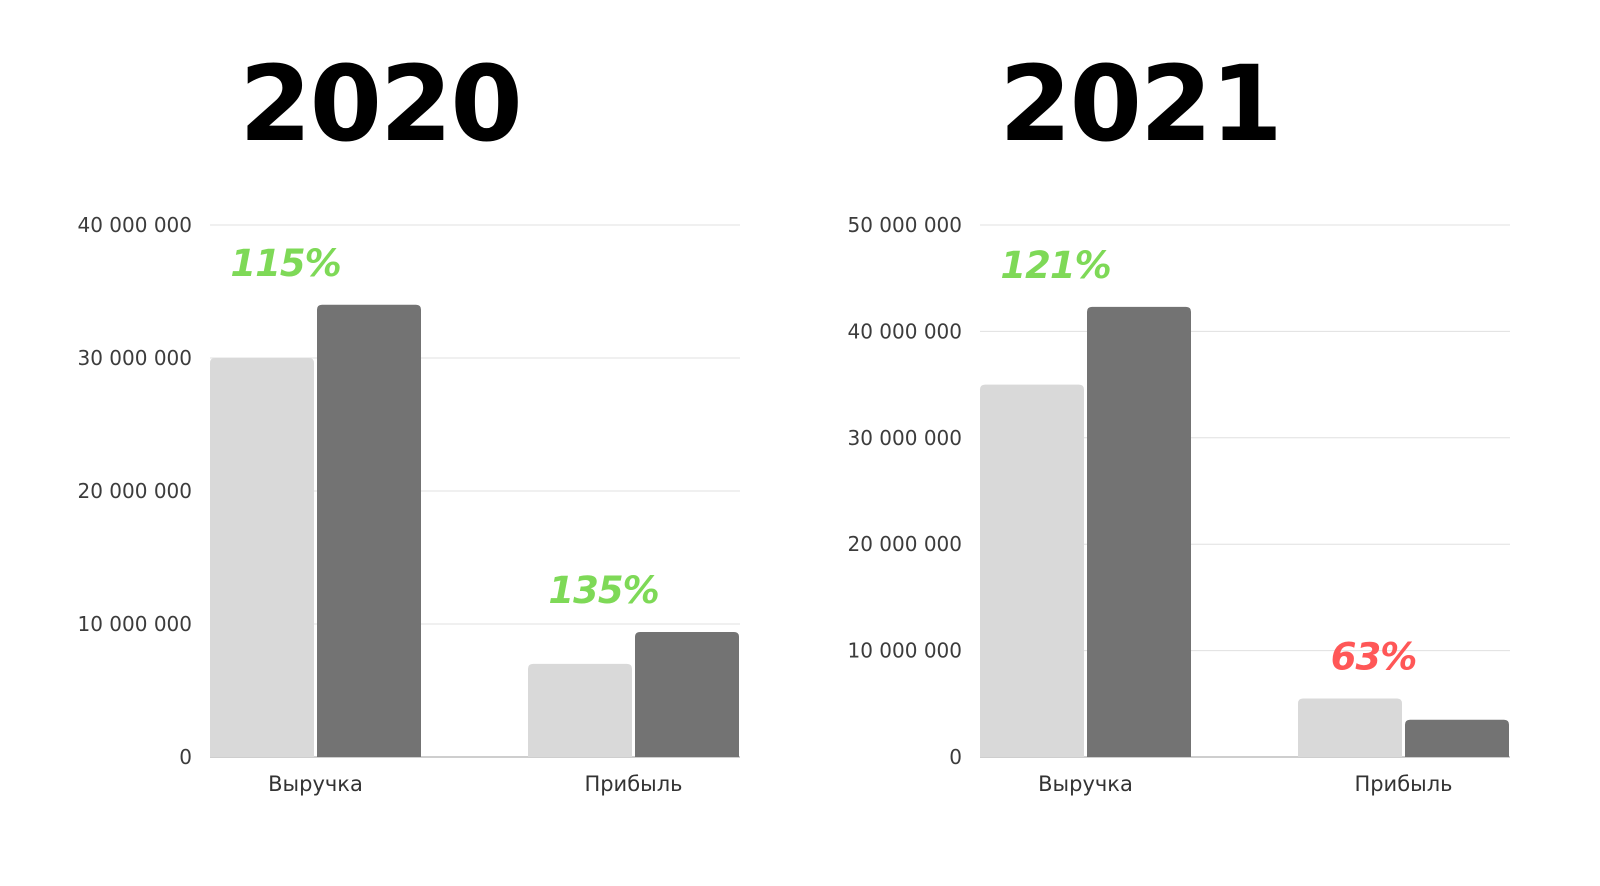 This screenshot has width=1600, height=886. What do you see at coordinates (1374, 656) in the screenshot?
I see `percent-annotation: 63%` at bounding box center [1374, 656].